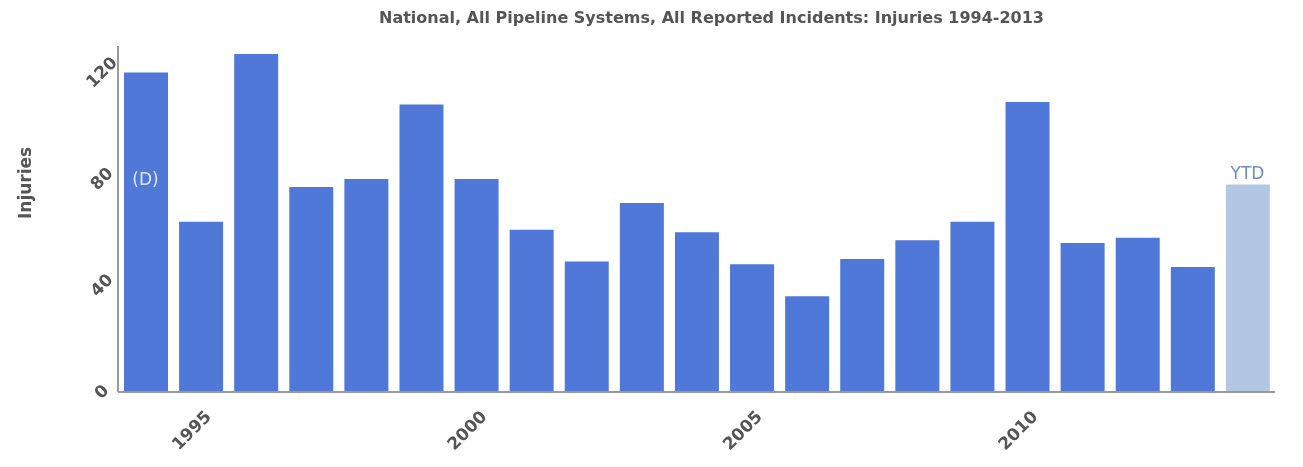 The image size is (1303, 467). Describe the element at coordinates (25, 182) in the screenshot. I see `y-axis-title: Injuries` at that location.